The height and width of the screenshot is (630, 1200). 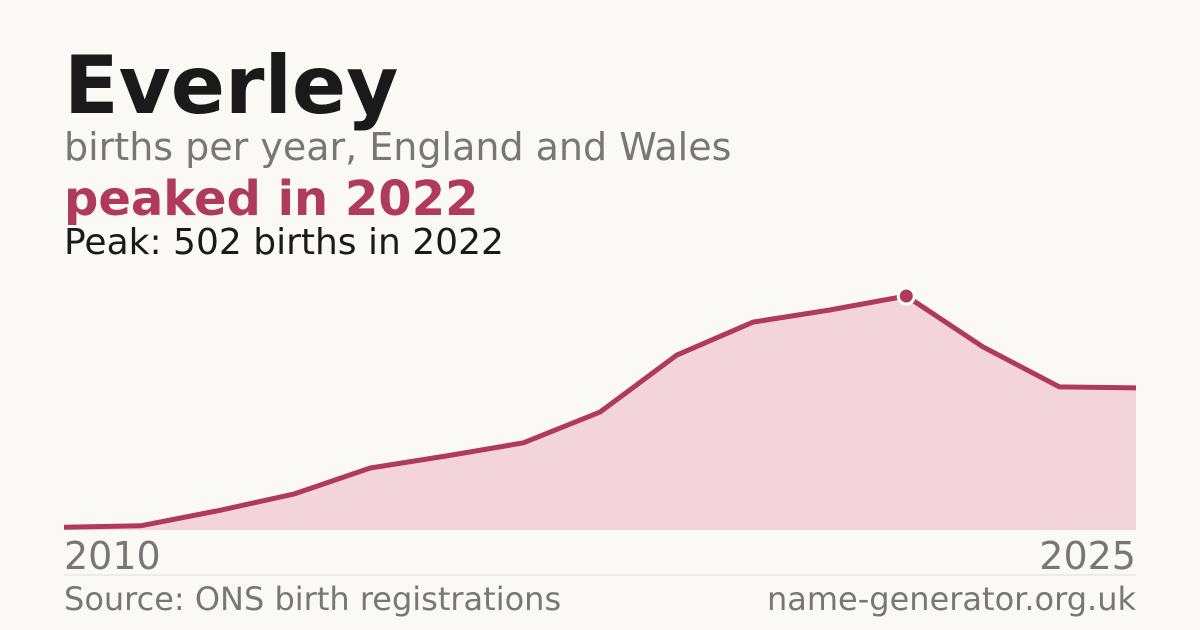 What do you see at coordinates (951, 599) in the screenshot?
I see `site: name-generator.org.uk` at bounding box center [951, 599].